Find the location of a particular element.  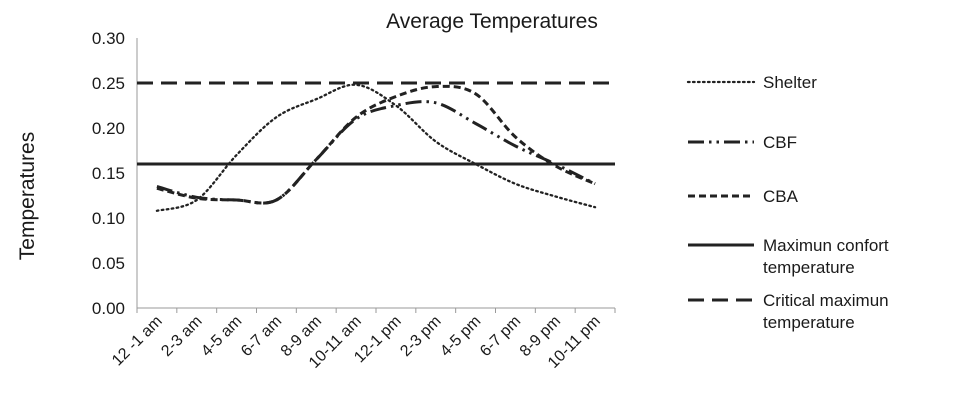

y-tick-label: 0.10 is located at coordinates (108, 218).